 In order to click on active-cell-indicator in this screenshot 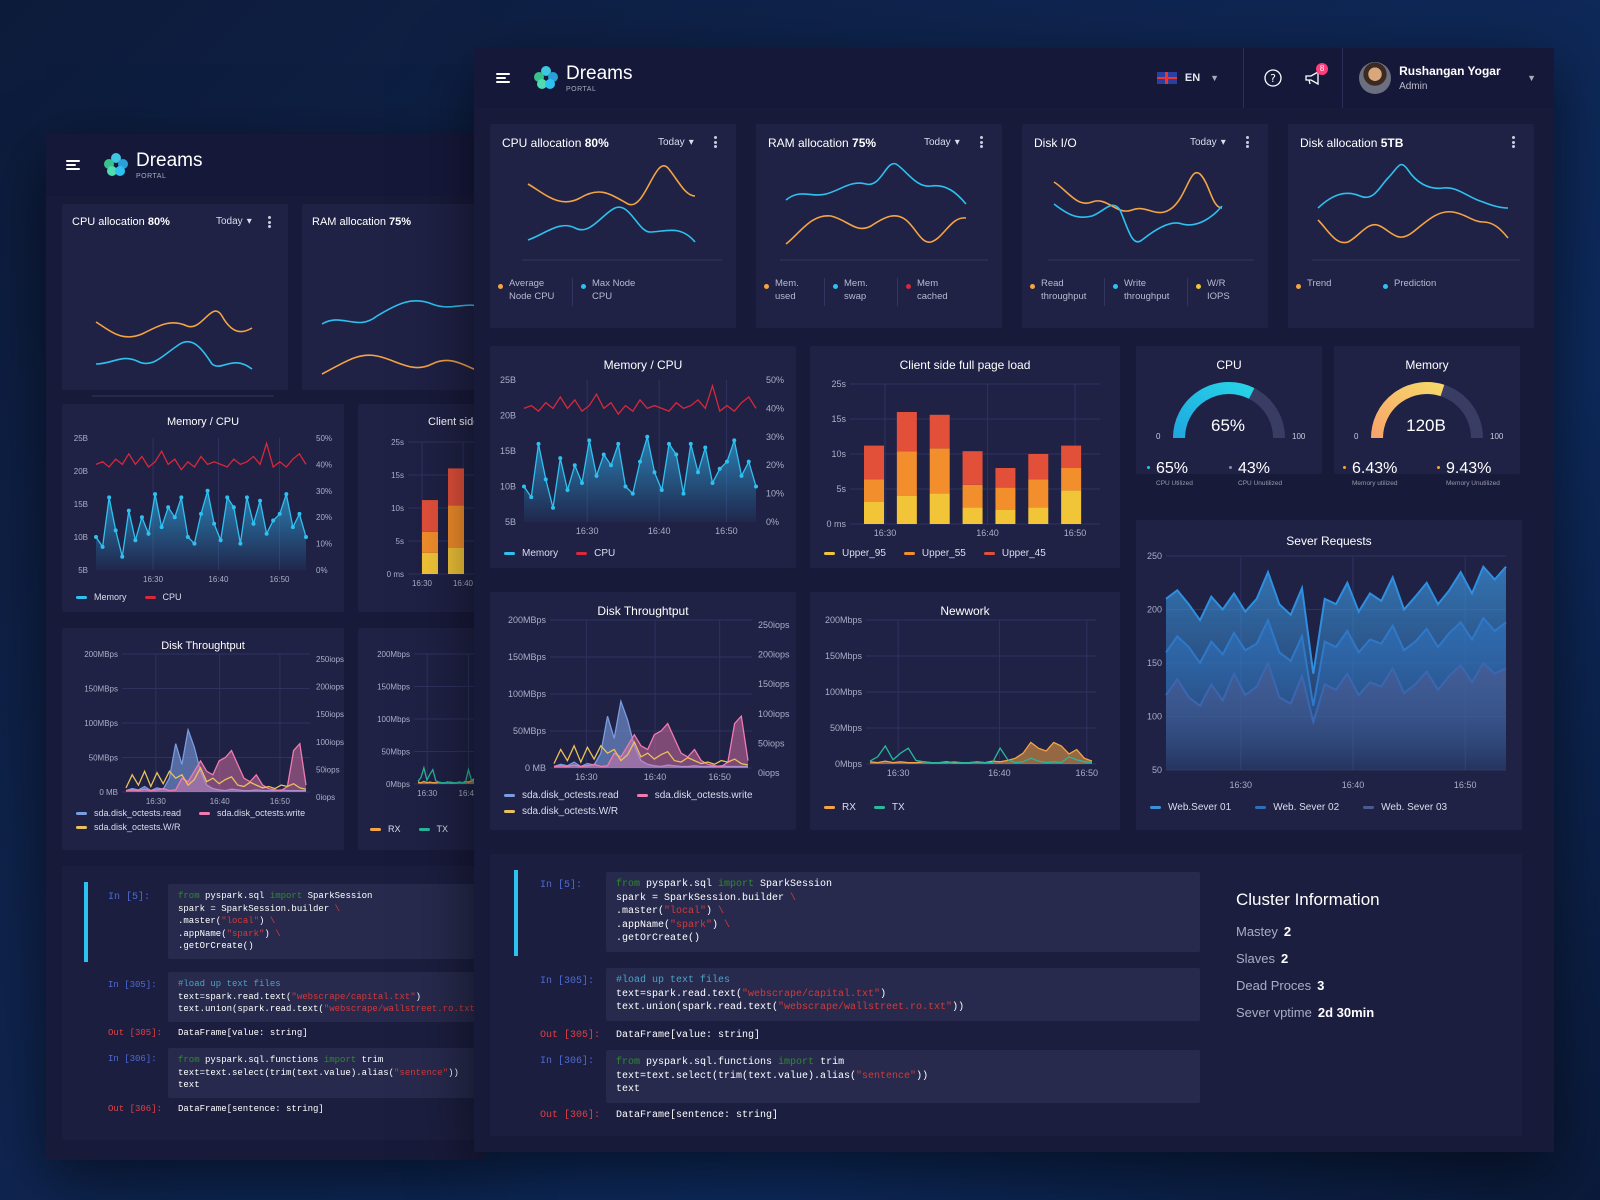, I will do `click(86, 922)`.